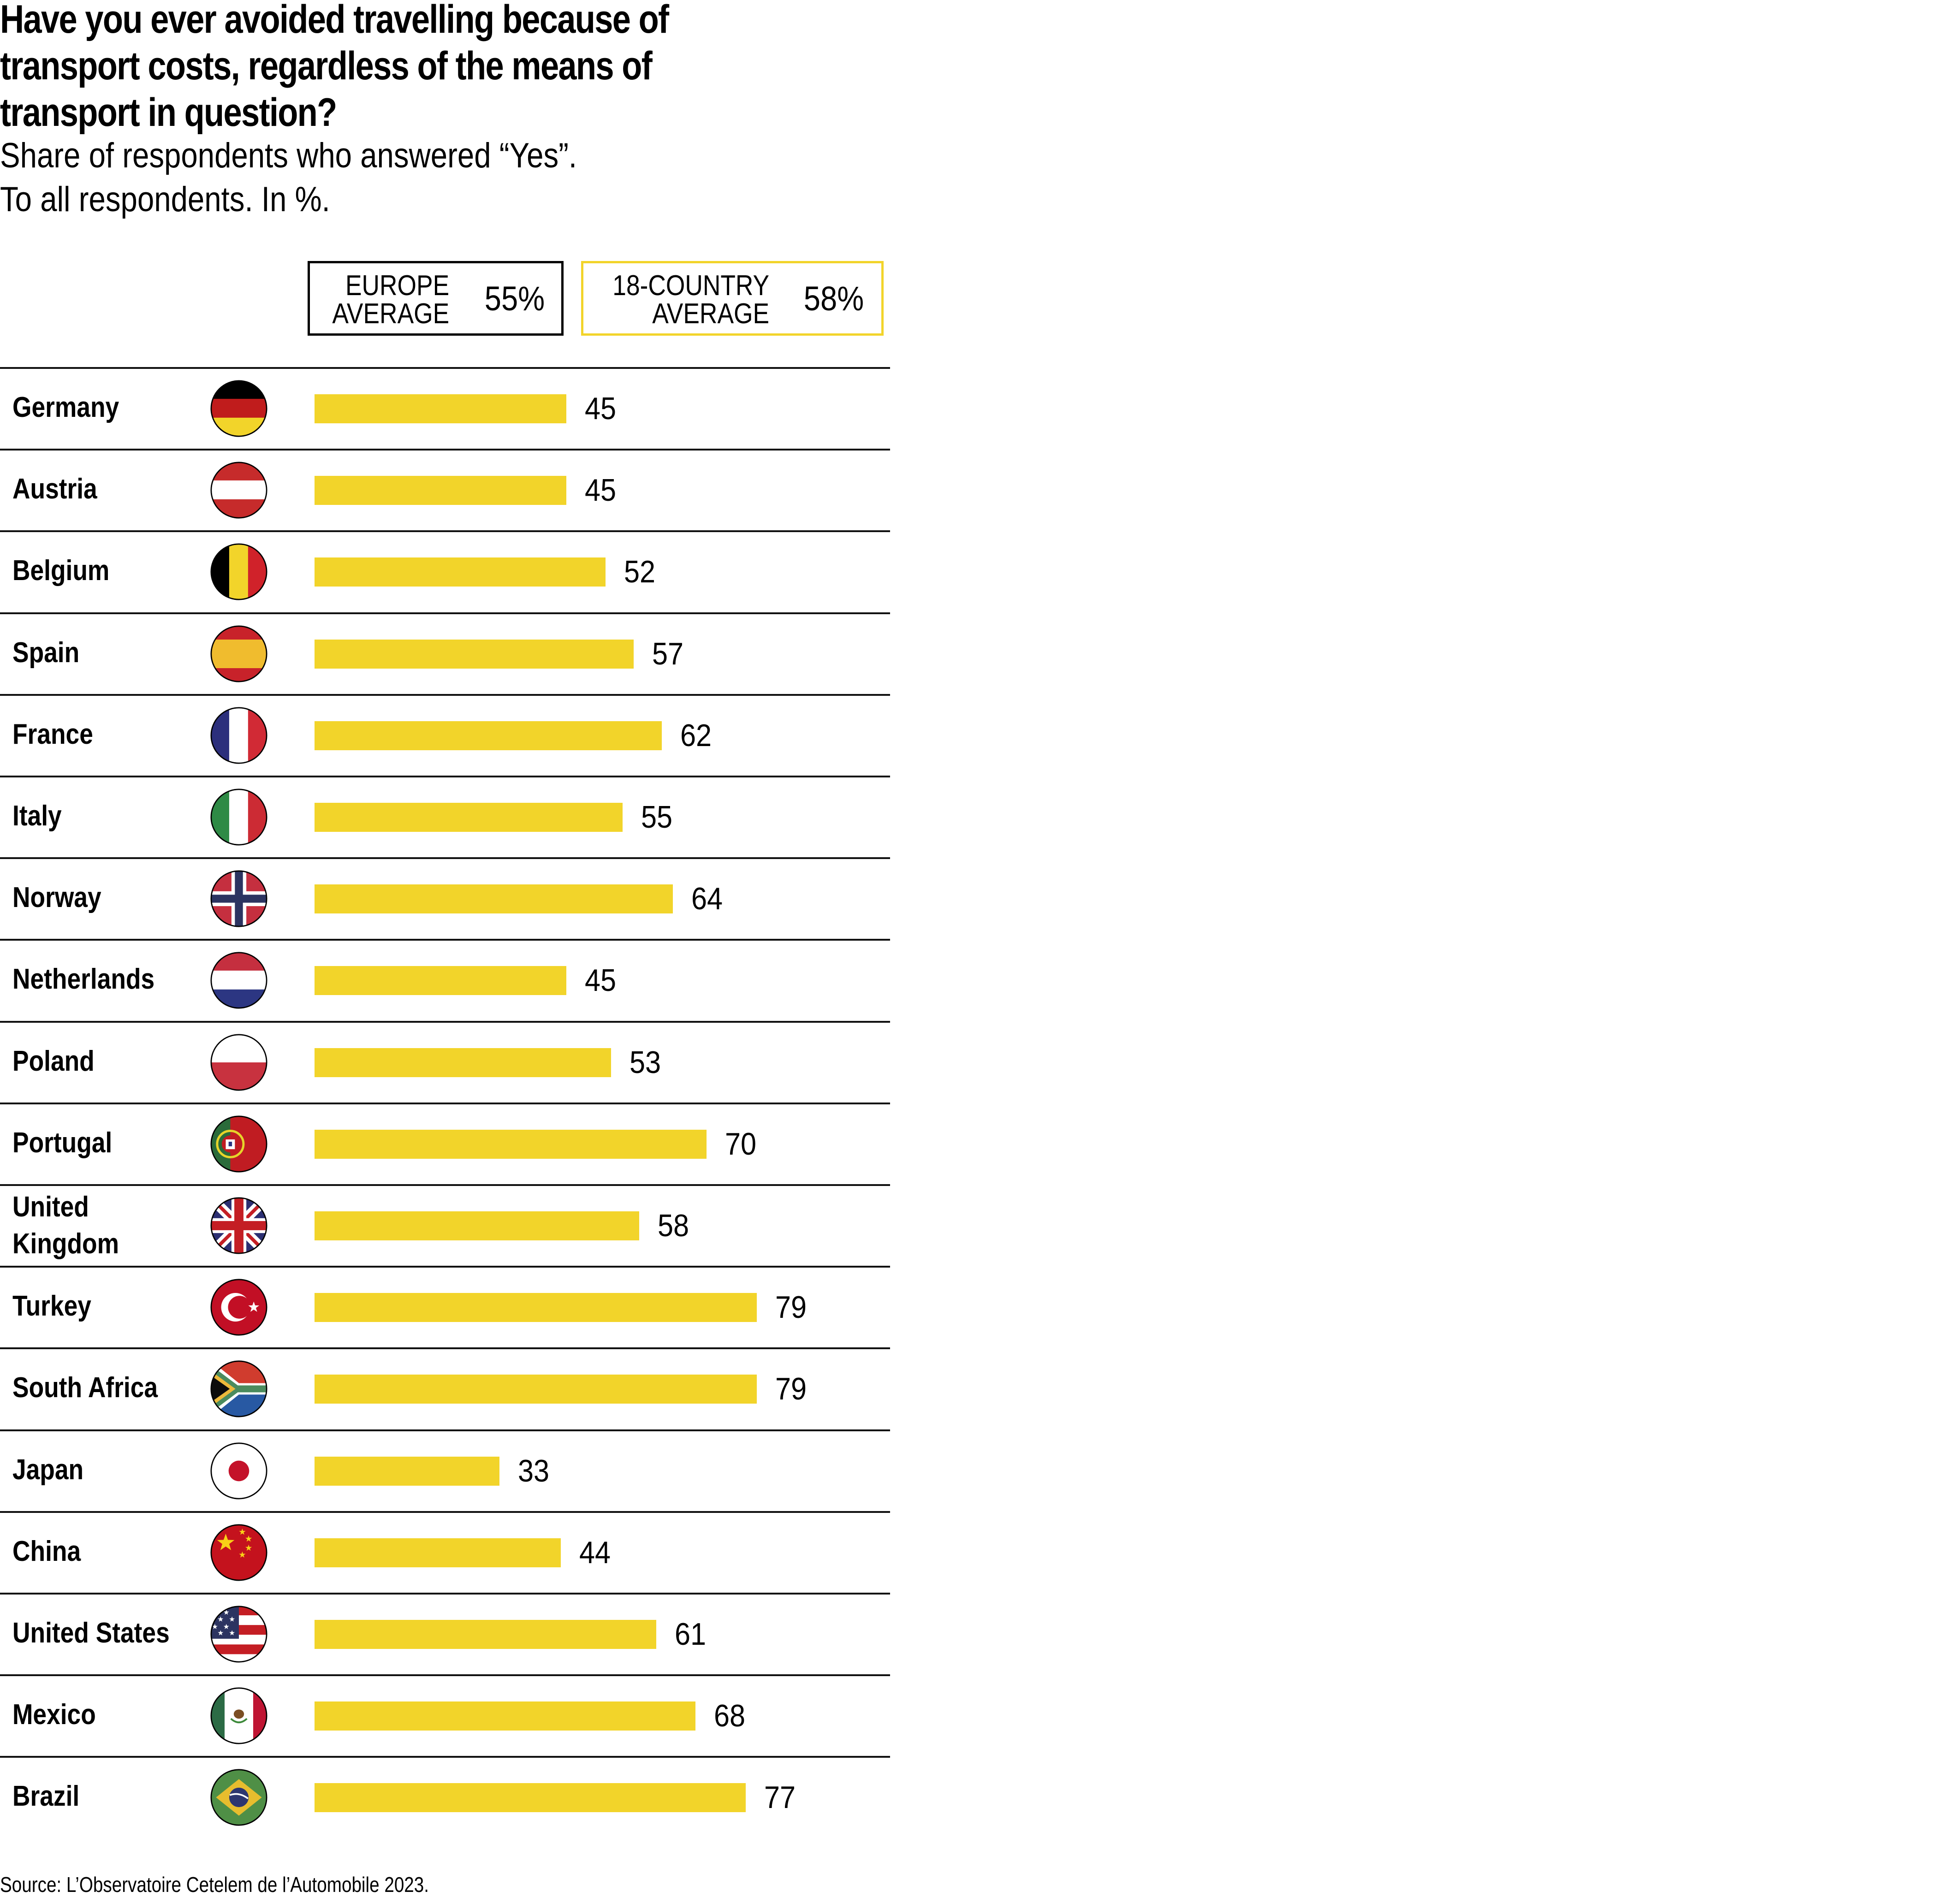 The width and height of the screenshot is (1960, 1897). I want to click on table-row: Belgium 52, so click(445, 571).